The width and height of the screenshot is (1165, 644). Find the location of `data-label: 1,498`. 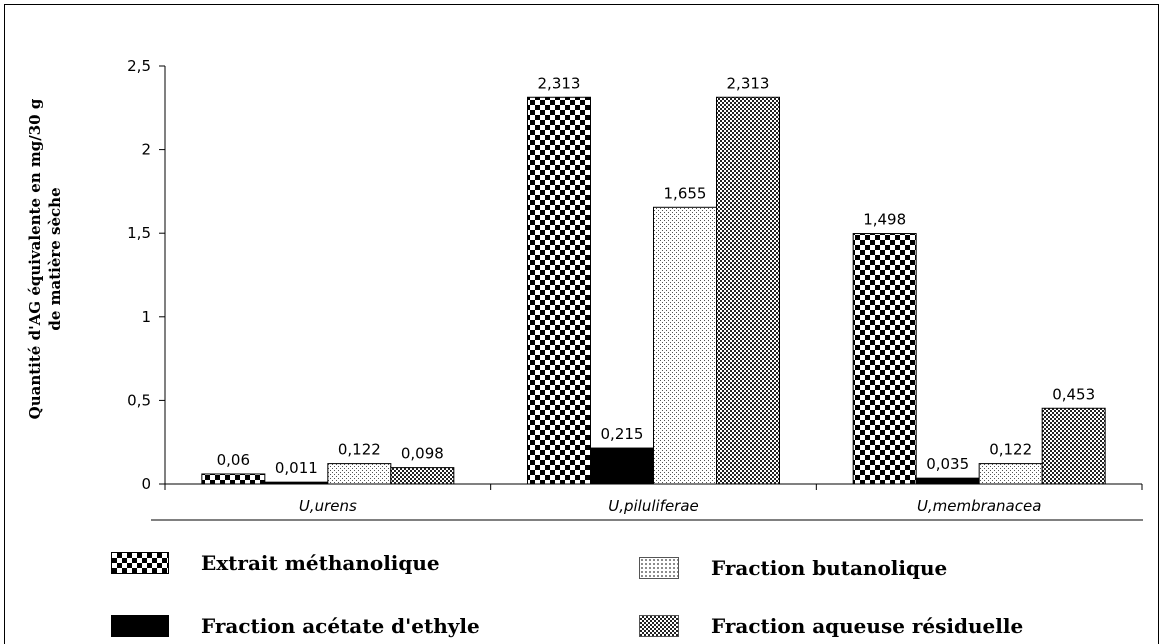

data-label: 1,498 is located at coordinates (884, 220).